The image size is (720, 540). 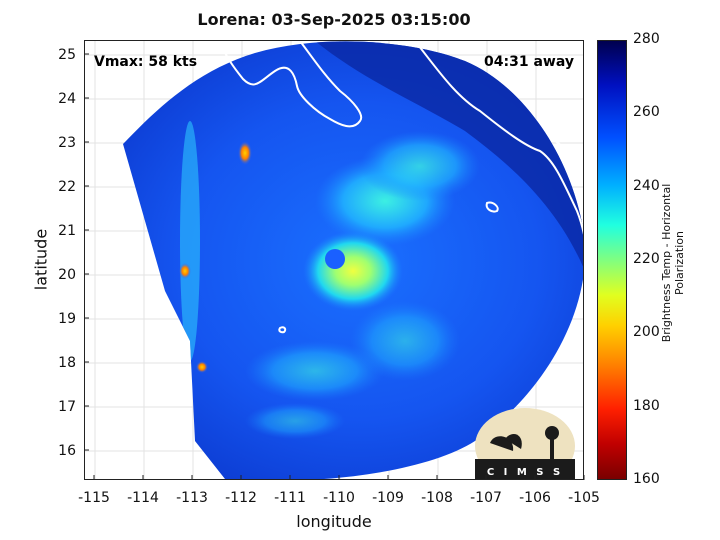 I want to click on x-tick-label: -110, so click(x=339, y=498).